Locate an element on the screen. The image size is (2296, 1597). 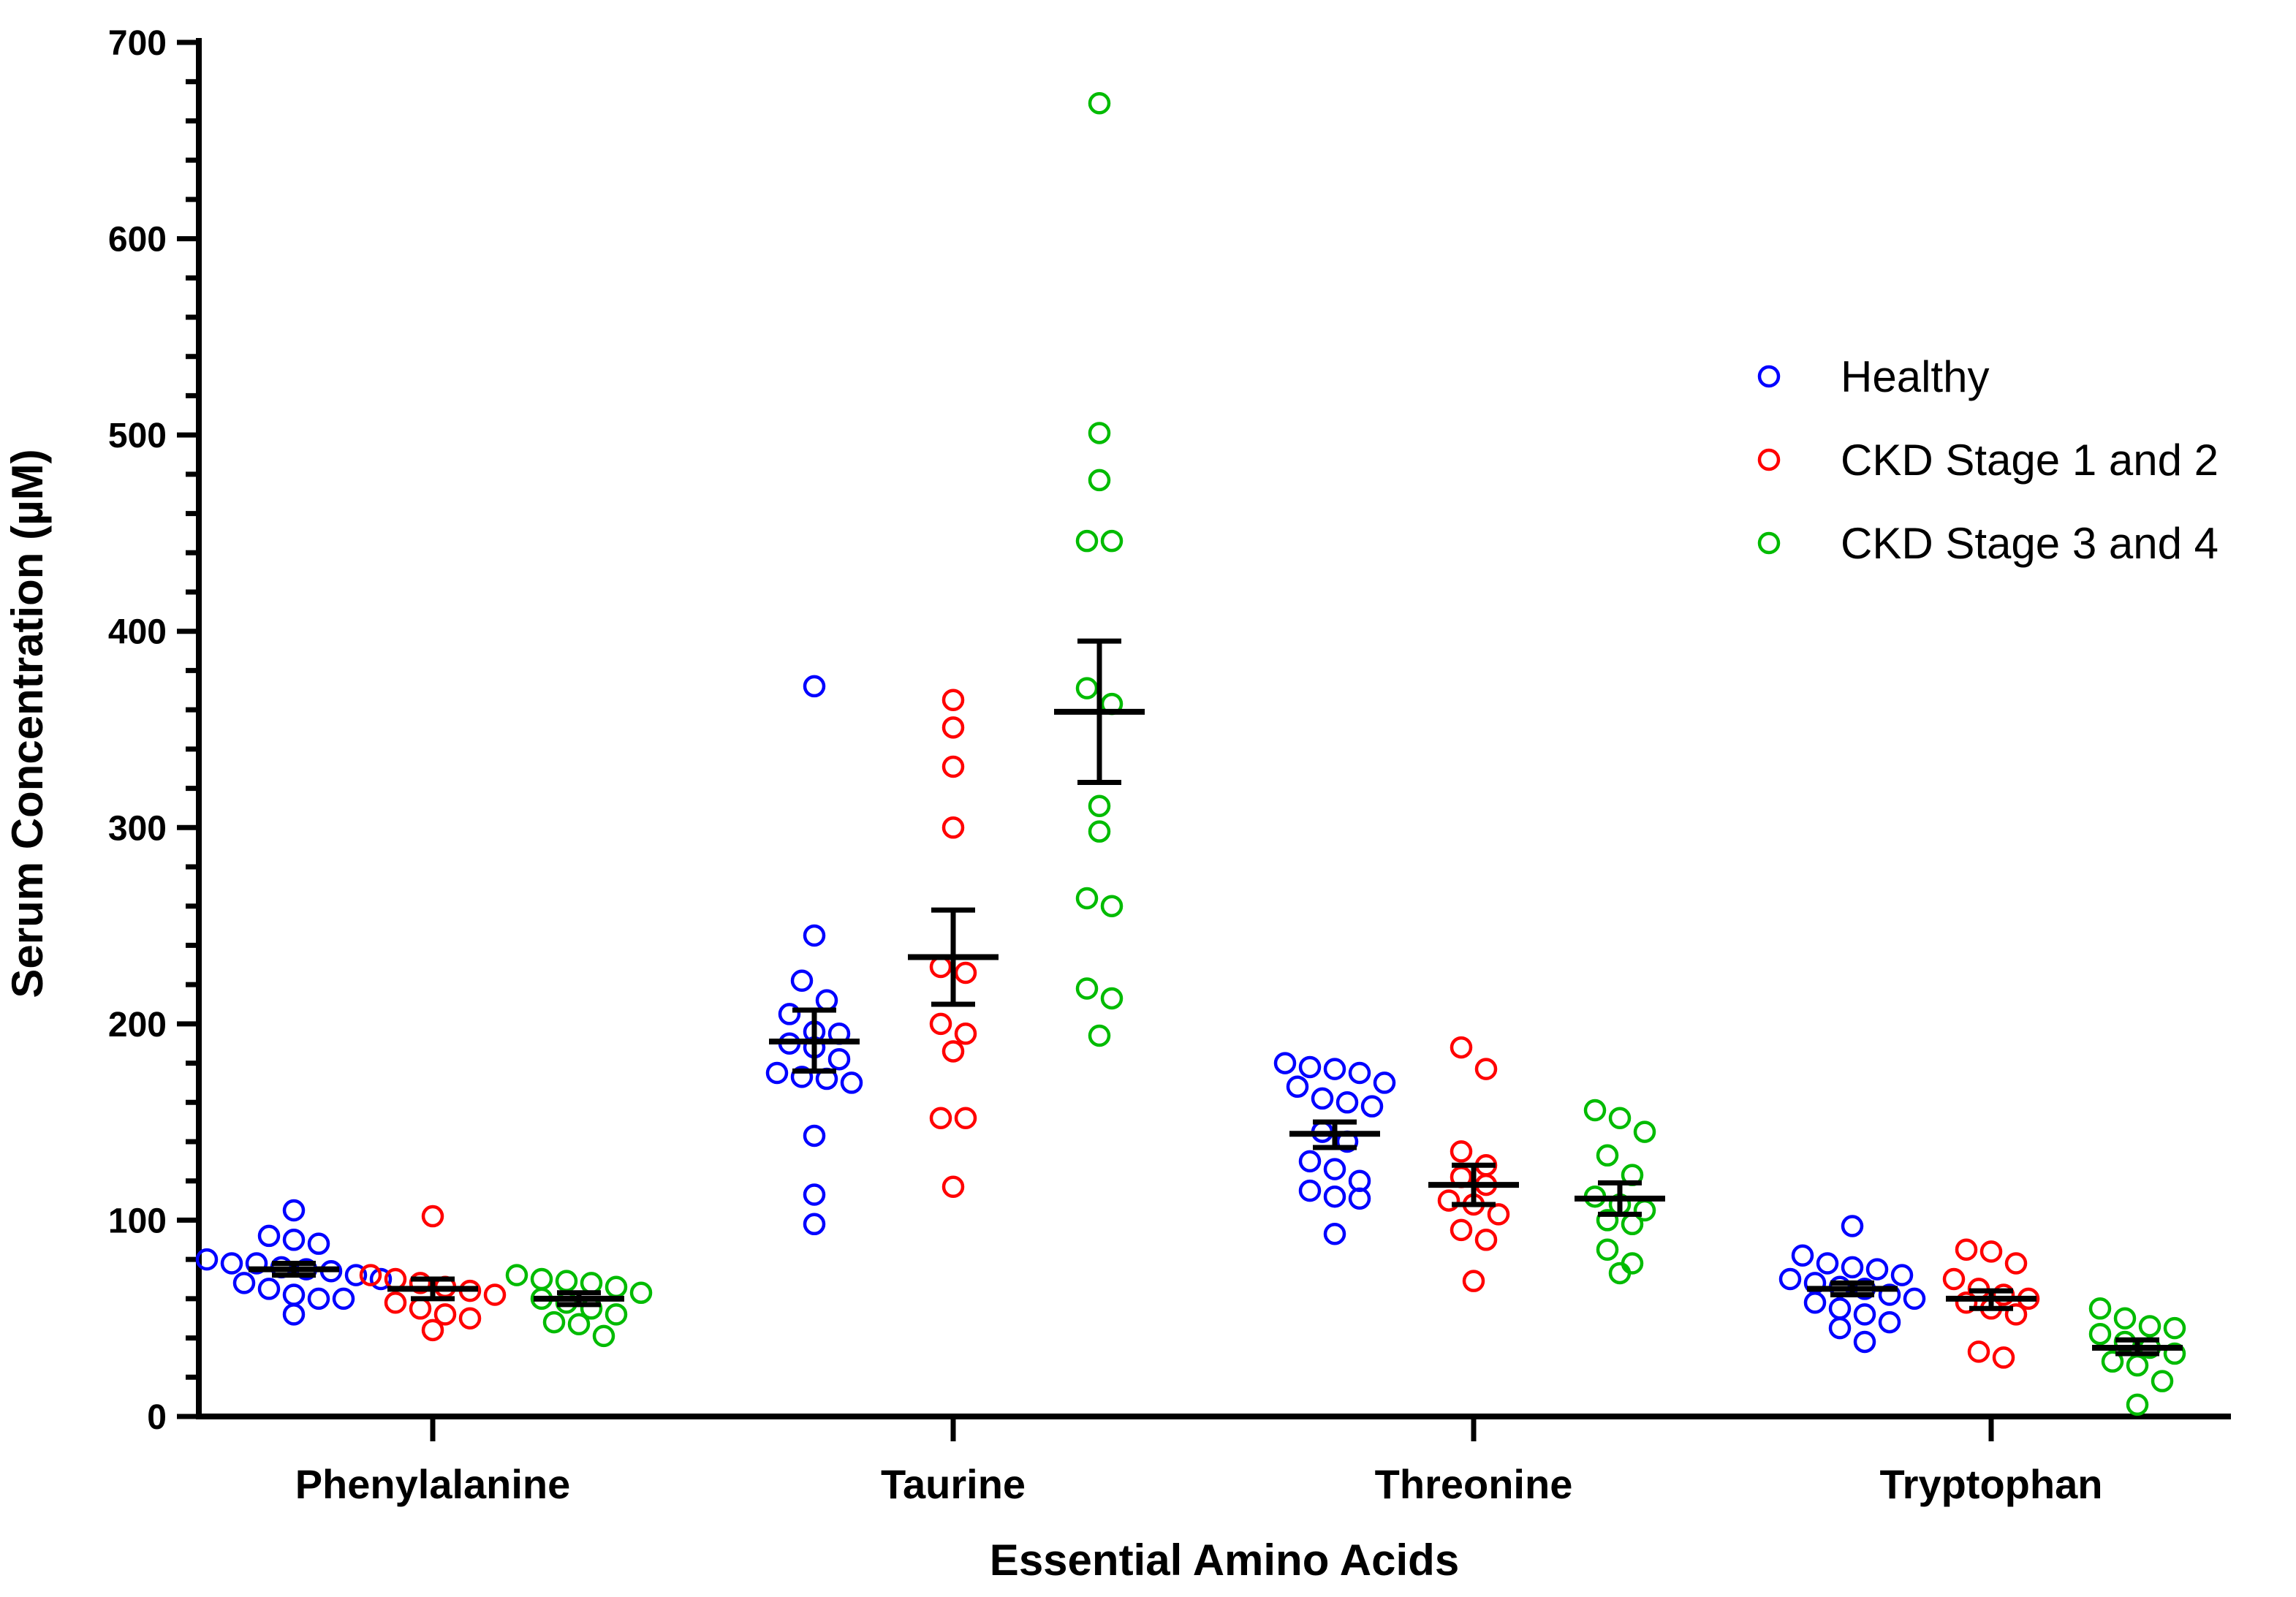
legend-label: CKD Stage 3 and 4 is located at coordinates (2030, 543).